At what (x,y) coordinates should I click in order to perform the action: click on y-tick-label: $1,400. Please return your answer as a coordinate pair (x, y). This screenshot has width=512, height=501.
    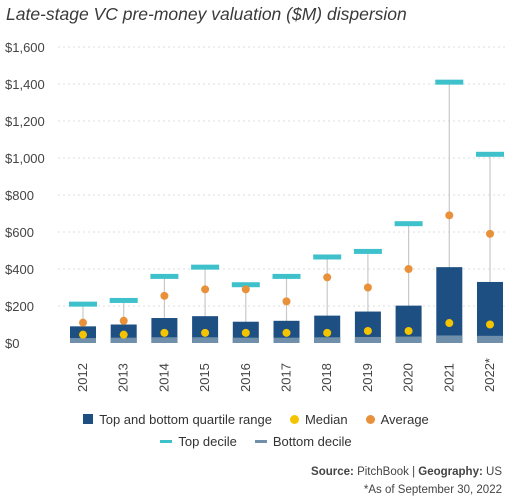
    Looking at the image, I should click on (25, 84).